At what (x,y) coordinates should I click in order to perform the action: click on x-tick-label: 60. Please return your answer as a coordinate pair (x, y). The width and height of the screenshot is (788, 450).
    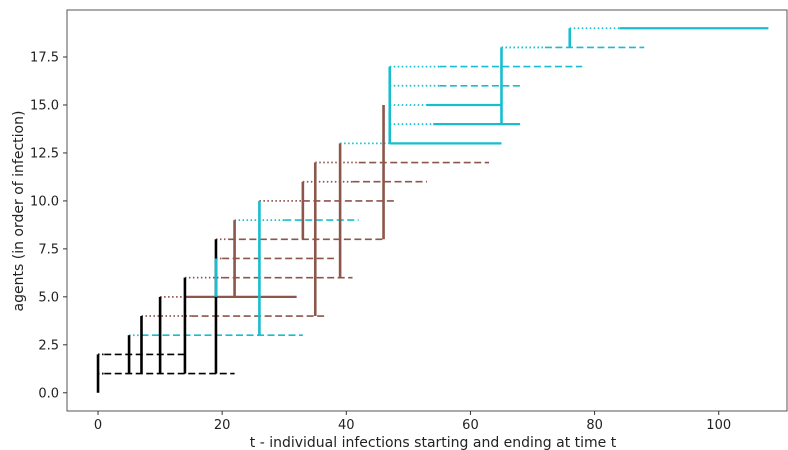
    Looking at the image, I should click on (470, 425).